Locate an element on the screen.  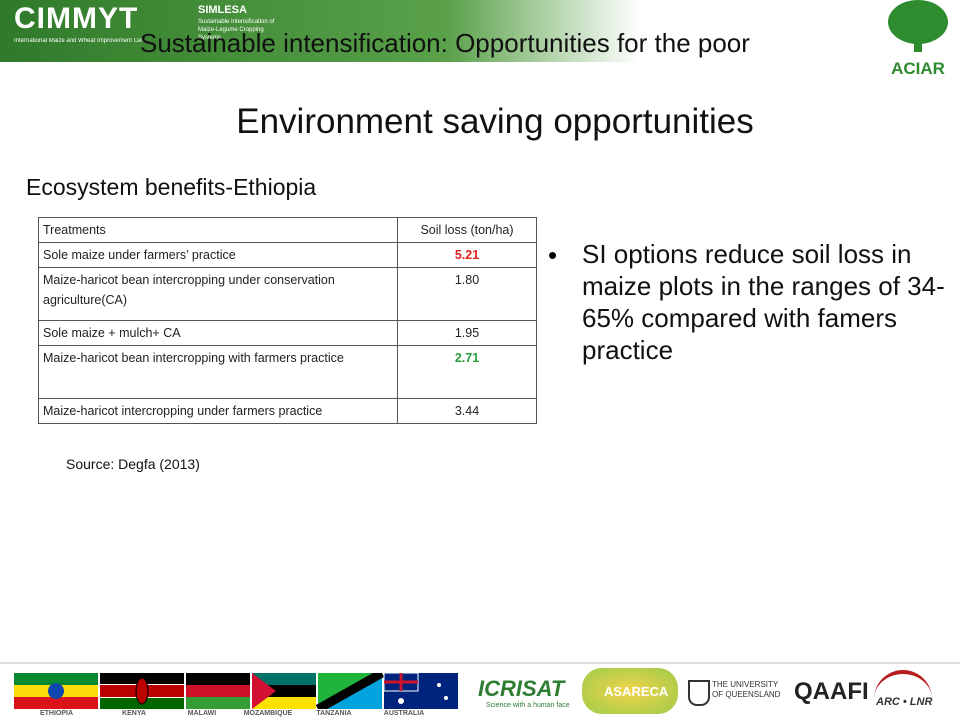
icrisat-logo: ICRISAT is located at coordinates (521, 688).